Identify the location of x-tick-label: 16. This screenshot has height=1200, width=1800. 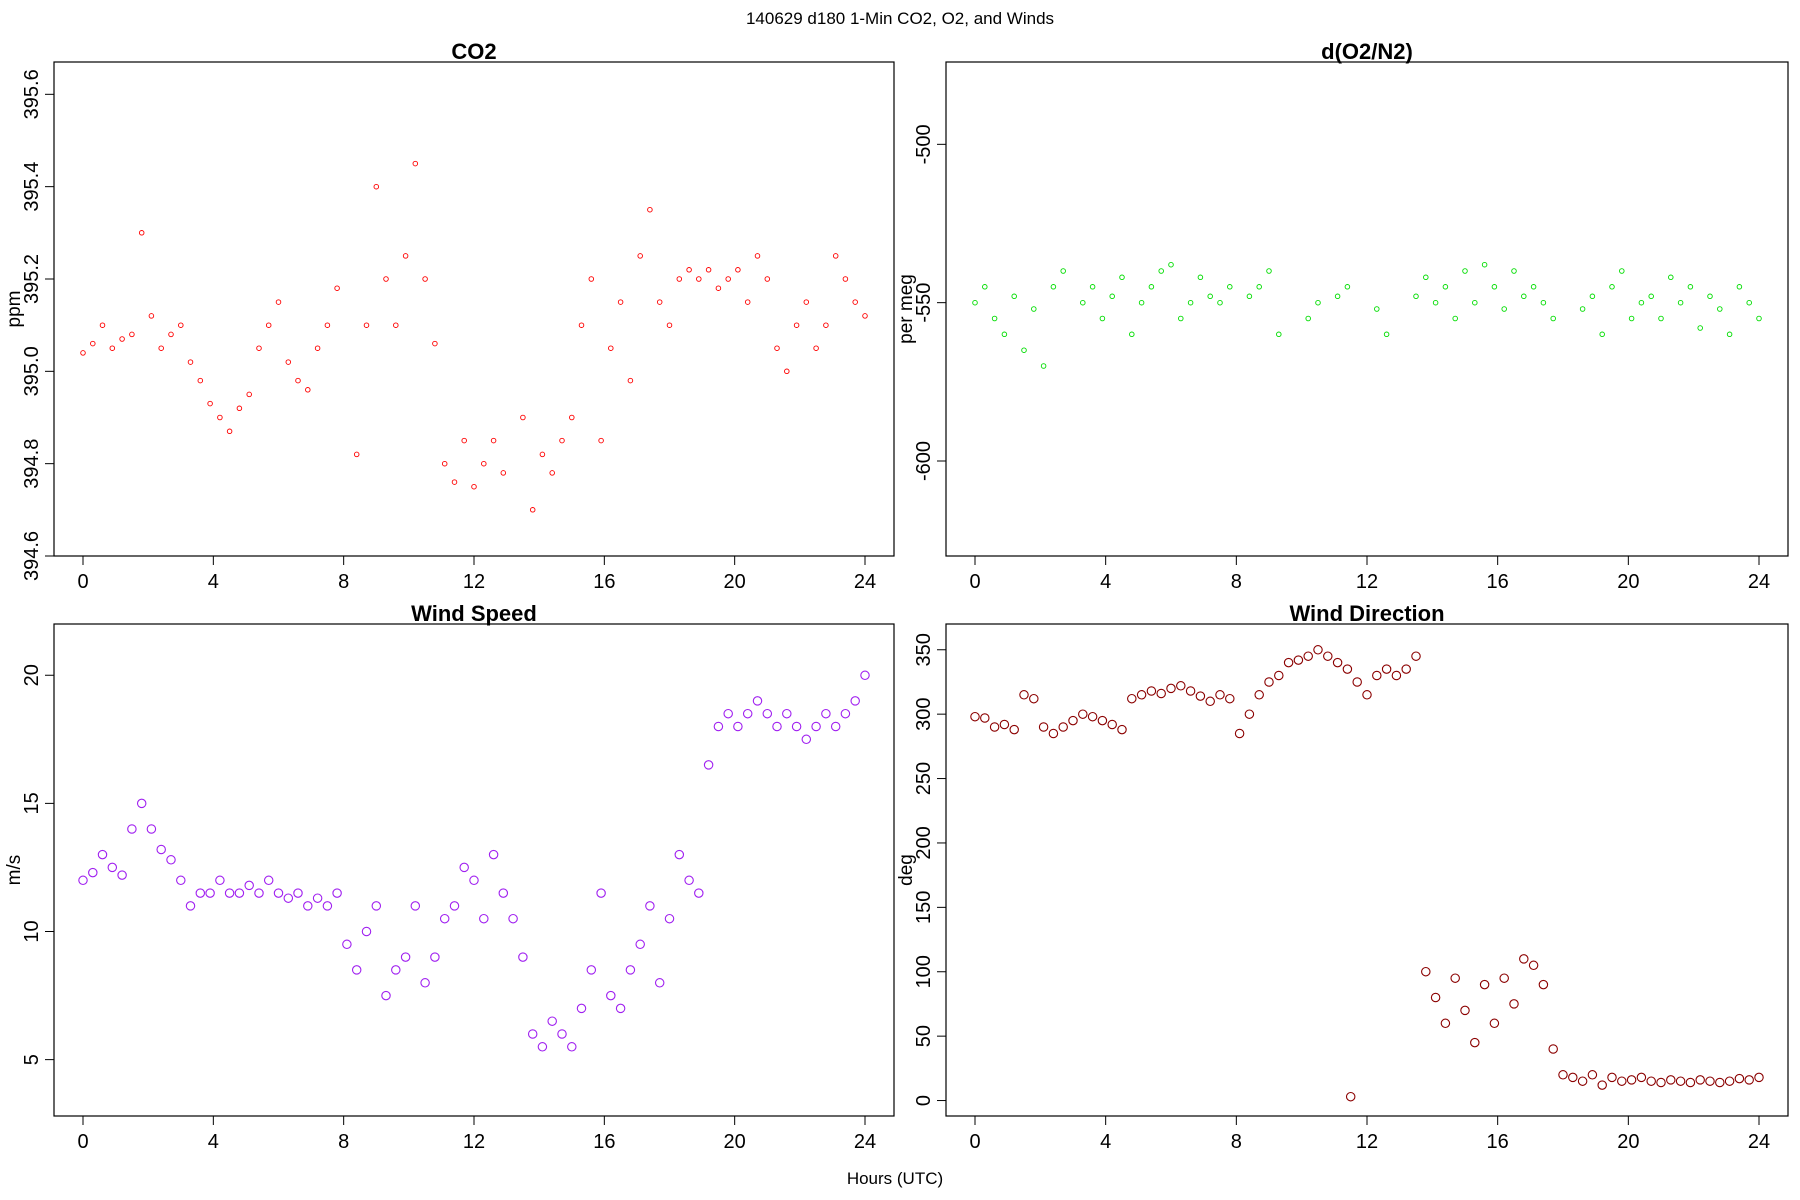
(1498, 582).